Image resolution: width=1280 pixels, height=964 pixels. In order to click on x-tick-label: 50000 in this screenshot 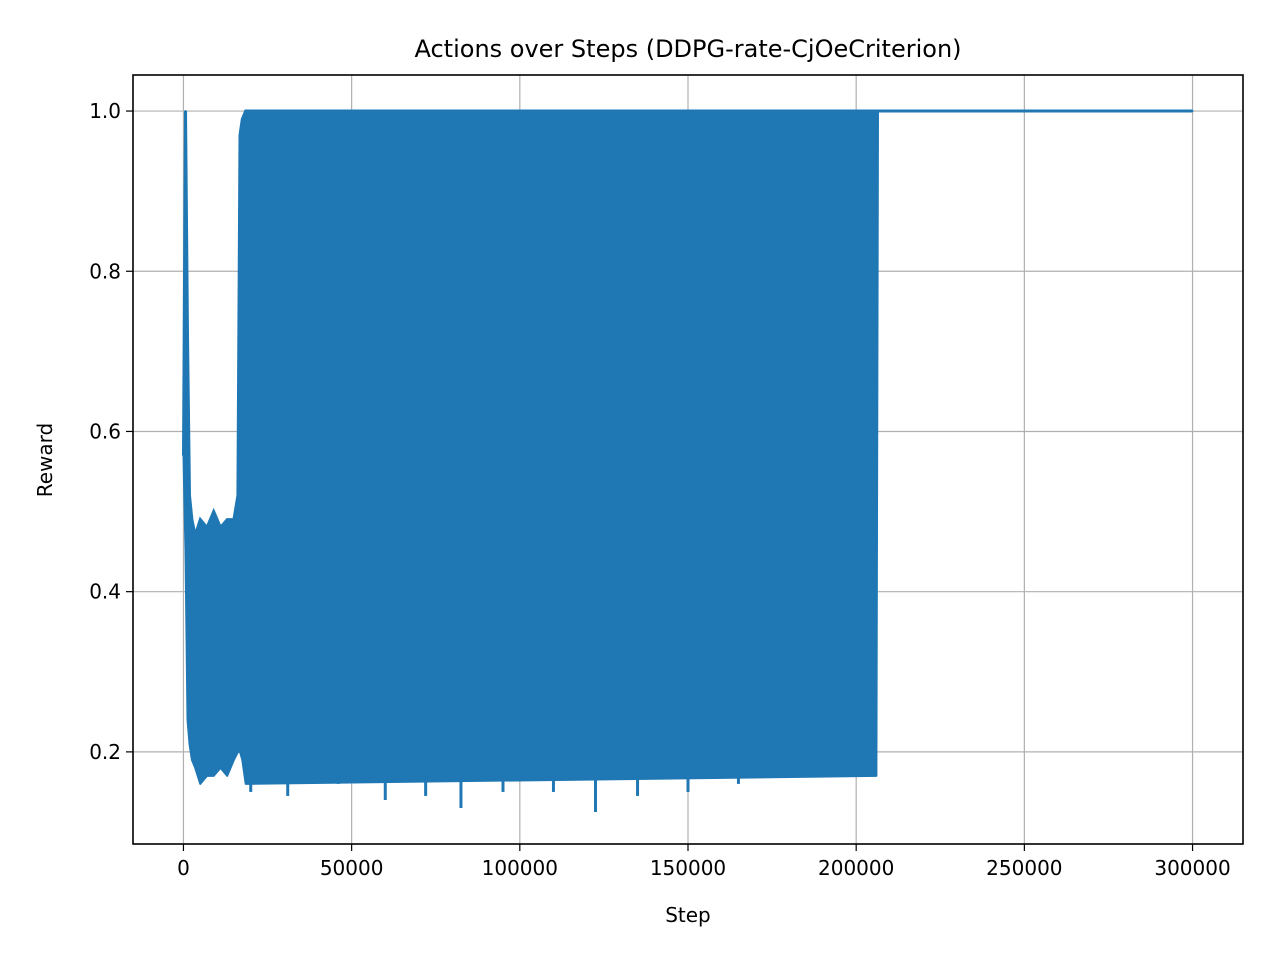, I will do `click(352, 868)`.